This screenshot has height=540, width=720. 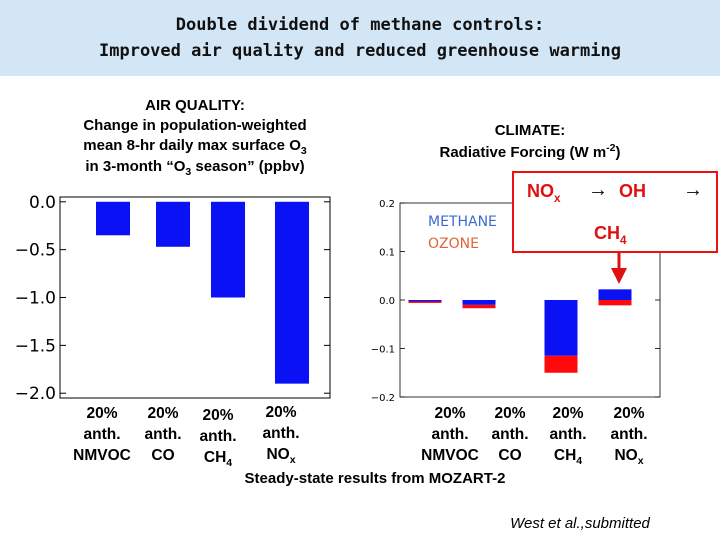 I want to click on aq-heading-line-4: in 3-month “O3 season” (ppbv), so click(x=195, y=167).